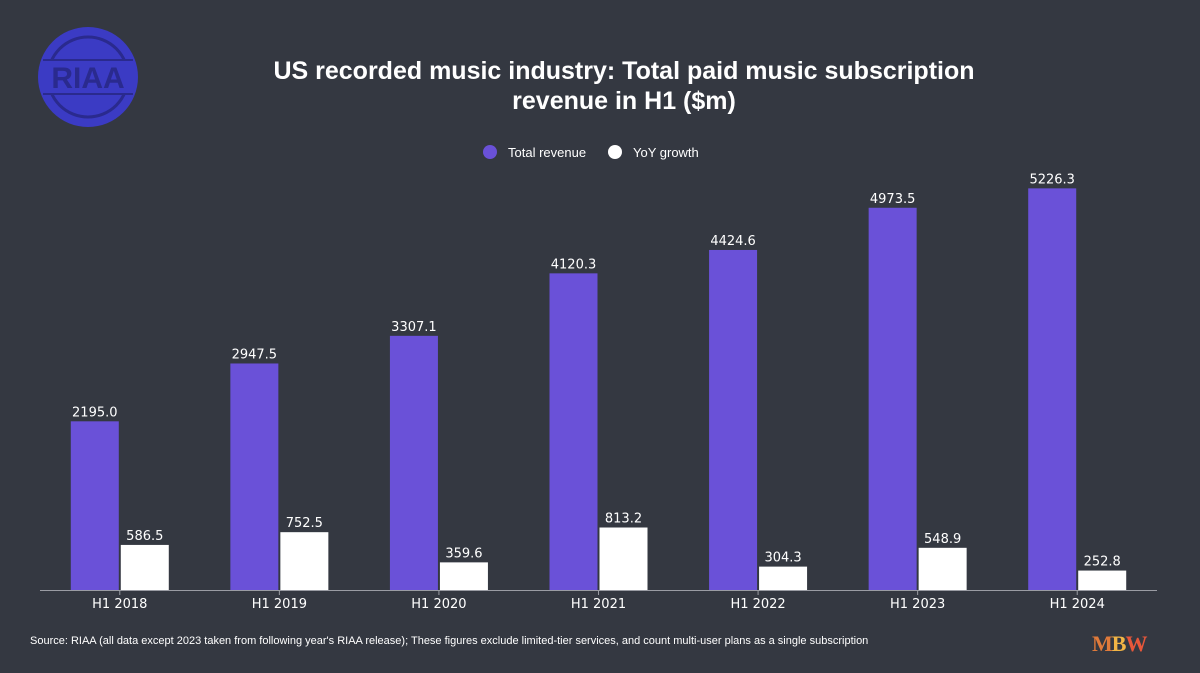  What do you see at coordinates (591, 152) in the screenshot?
I see `legend: Total revenue YoY growth` at bounding box center [591, 152].